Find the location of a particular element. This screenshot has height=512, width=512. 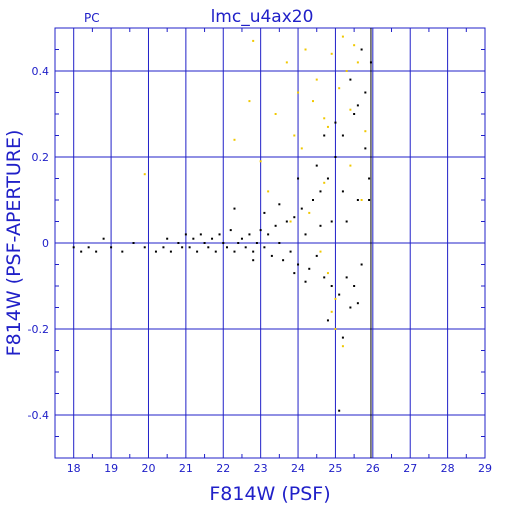

x-tick-label: 25 is located at coordinates (335, 468).